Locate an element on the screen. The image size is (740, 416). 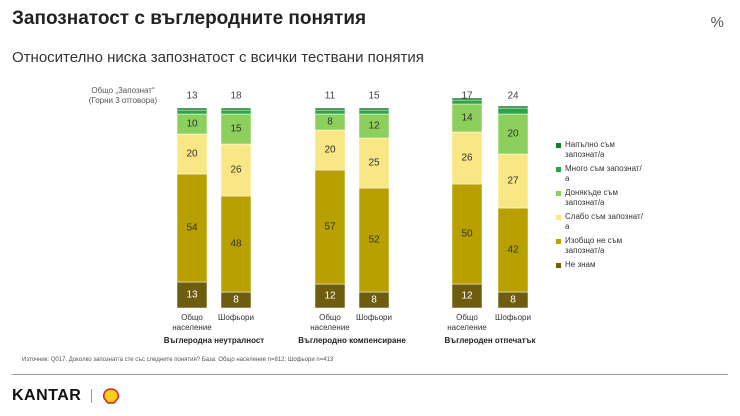
value-label: 57 is located at coordinates (330, 227).